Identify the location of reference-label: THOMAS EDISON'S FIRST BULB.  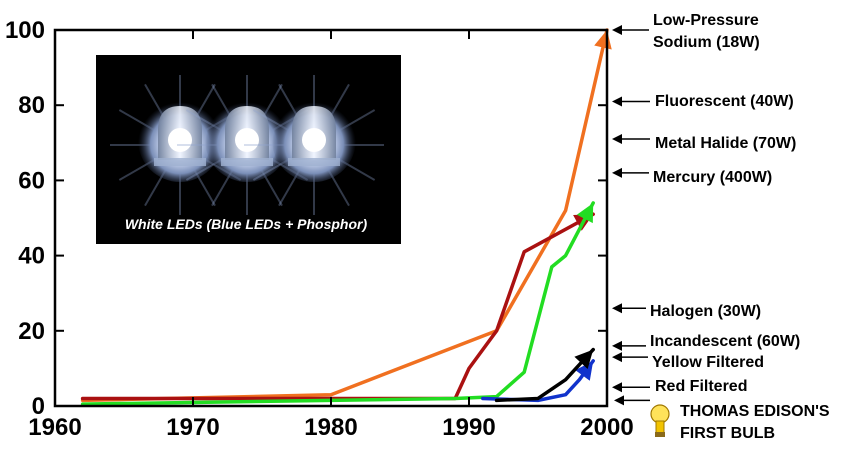
(755, 422).